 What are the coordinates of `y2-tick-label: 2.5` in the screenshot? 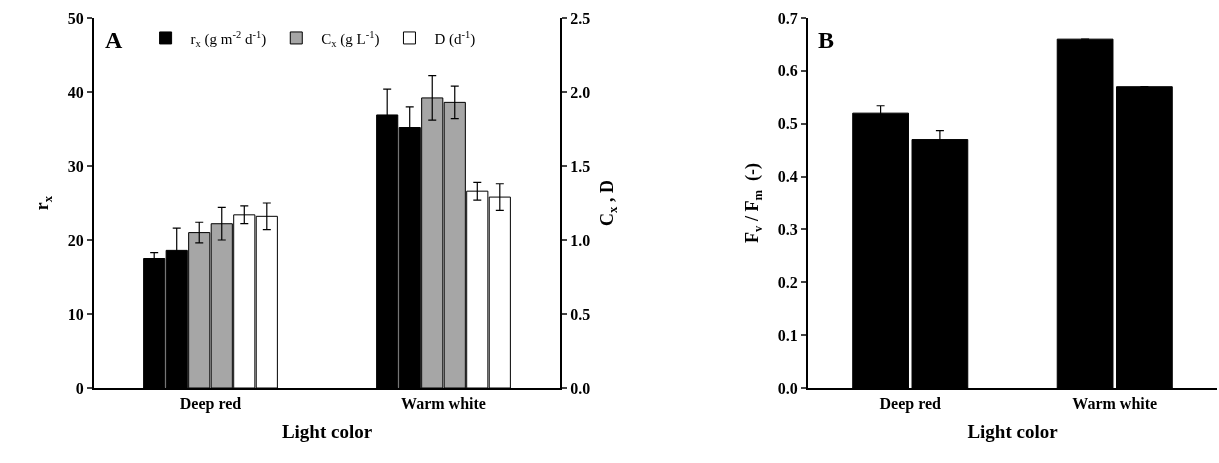 It's located at (580, 18).